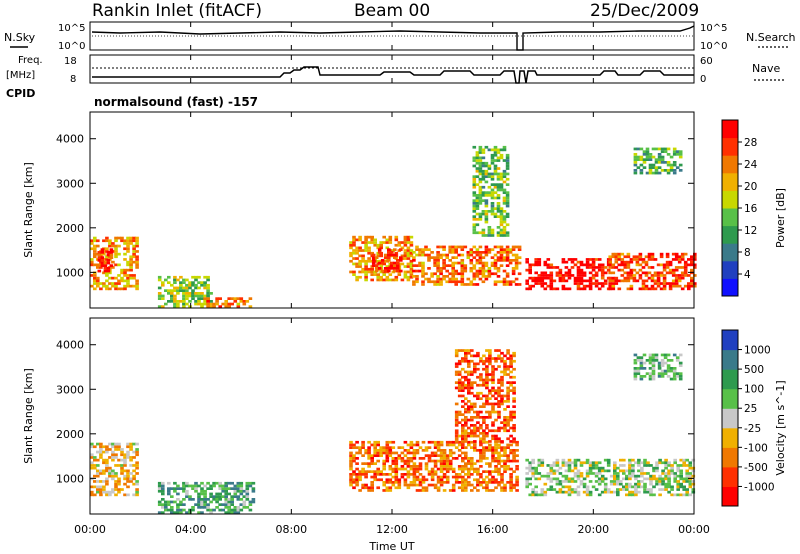  What do you see at coordinates (71, 46) in the screenshot?
I see `noise-tick-left-bottom: 10^0` at bounding box center [71, 46].